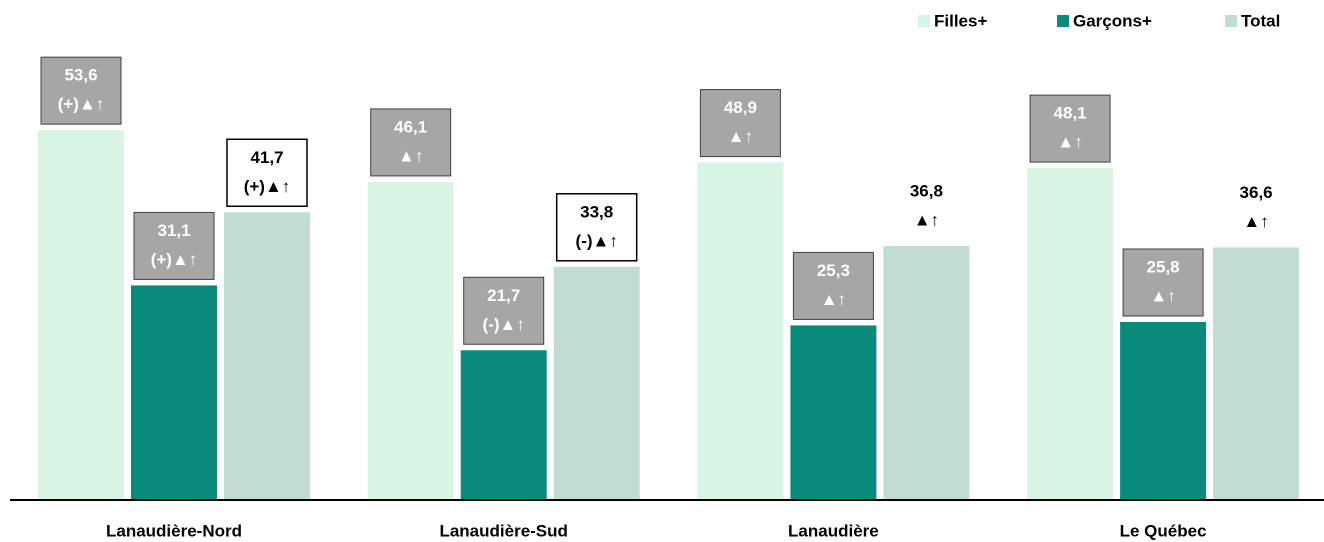 The image size is (1324, 542). What do you see at coordinates (1070, 113) in the screenshot?
I see `value-label: 48,1` at bounding box center [1070, 113].